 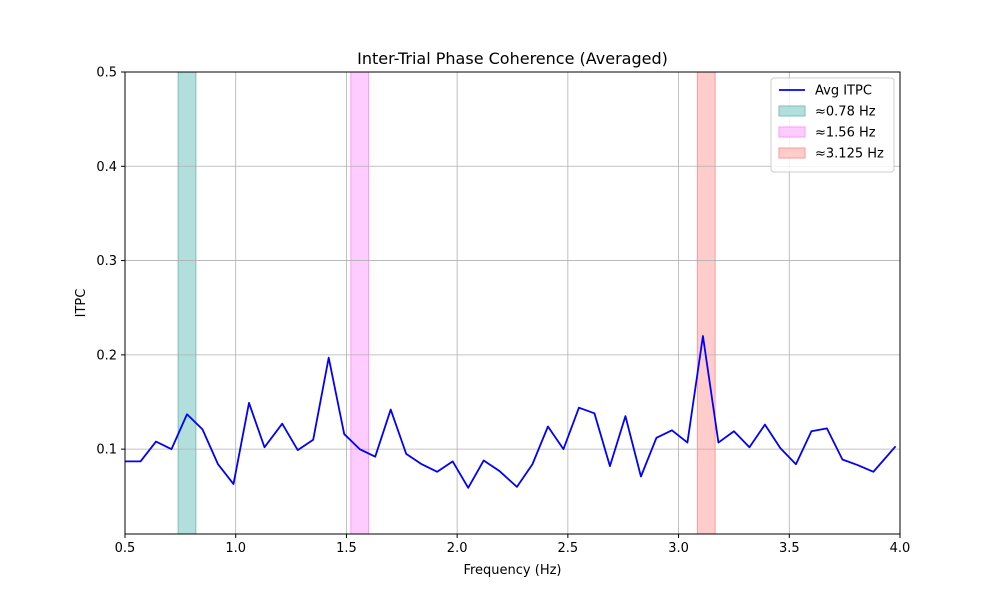 I want to click on y-tick-label: 0.4, so click(x=106, y=167).